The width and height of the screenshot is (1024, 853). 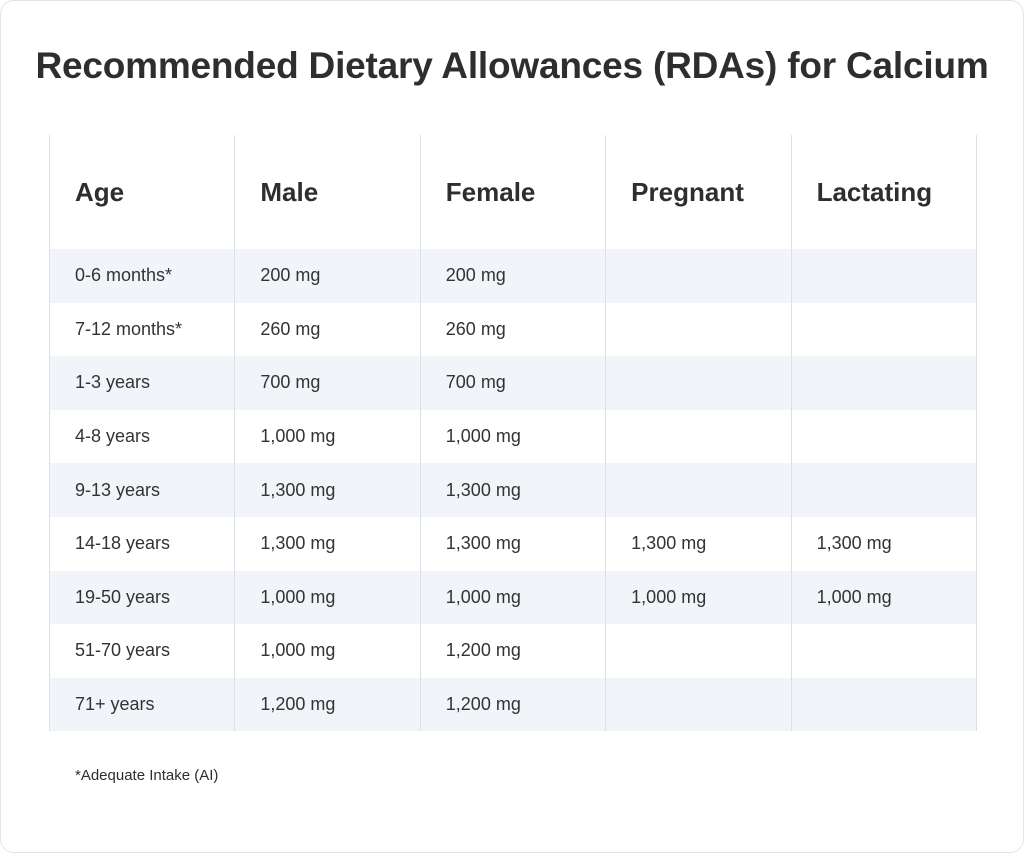 I want to click on header-male: Male, so click(x=327, y=192).